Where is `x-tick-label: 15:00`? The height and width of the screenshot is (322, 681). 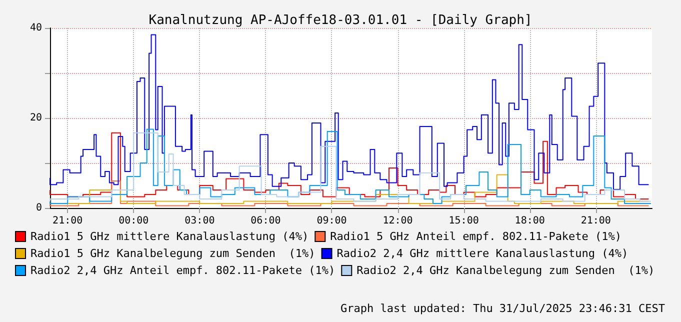 x-tick-label: 15:00 is located at coordinates (463, 221).